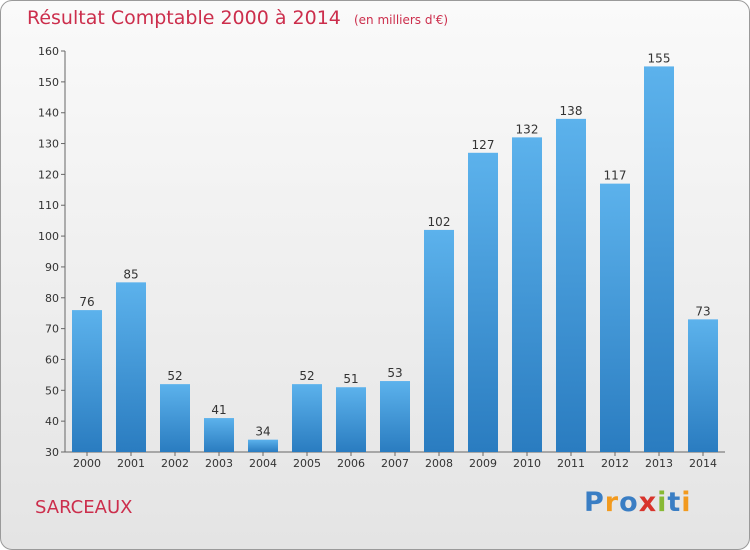 The image size is (750, 550). Describe the element at coordinates (48, 205) in the screenshot. I see `y-tick-label: 110` at that location.